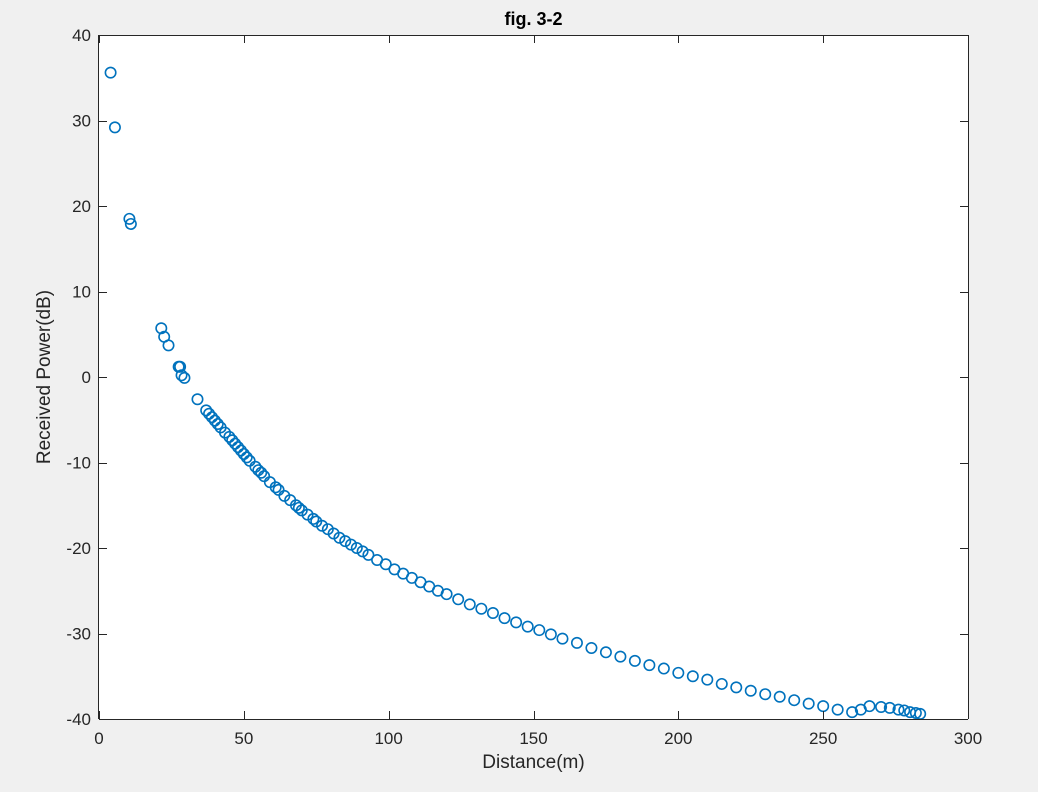  What do you see at coordinates (678, 391) in the screenshot?
I see `x-tick: 200` at bounding box center [678, 391].